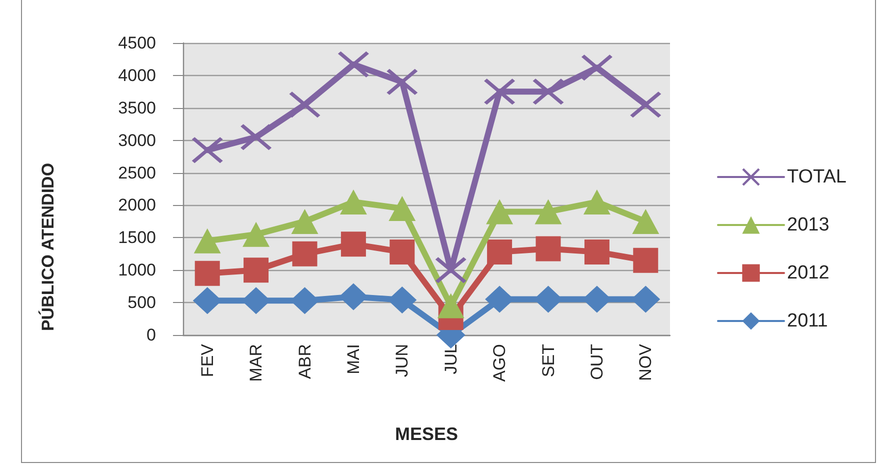  What do you see at coordinates (137, 43) in the screenshot?
I see `y-tick-label: 4500` at bounding box center [137, 43].